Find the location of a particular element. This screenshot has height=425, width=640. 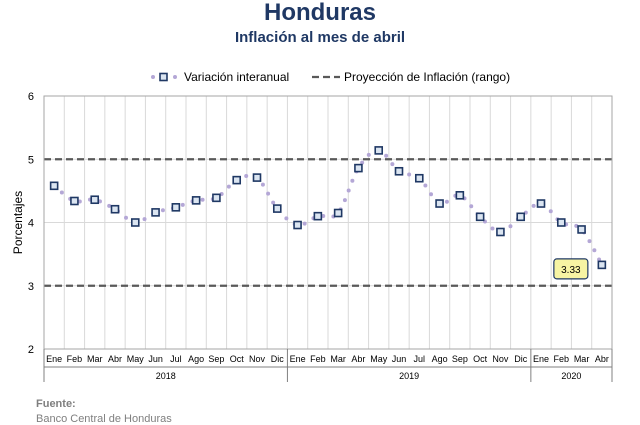

legend-marker is located at coordinates (163, 77).